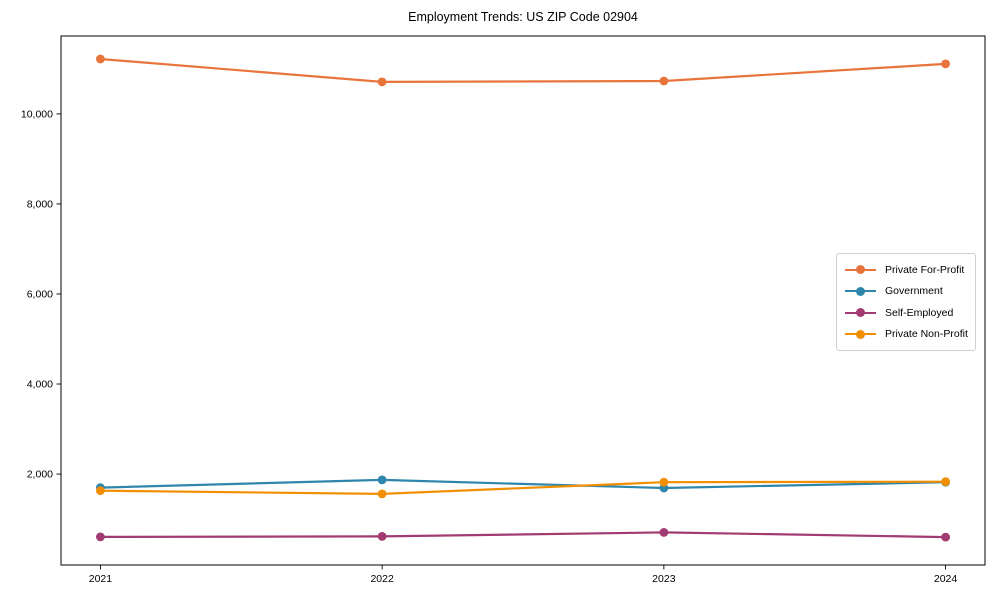 The image size is (1000, 600). I want to click on x-tick-label: 2024, so click(946, 579).